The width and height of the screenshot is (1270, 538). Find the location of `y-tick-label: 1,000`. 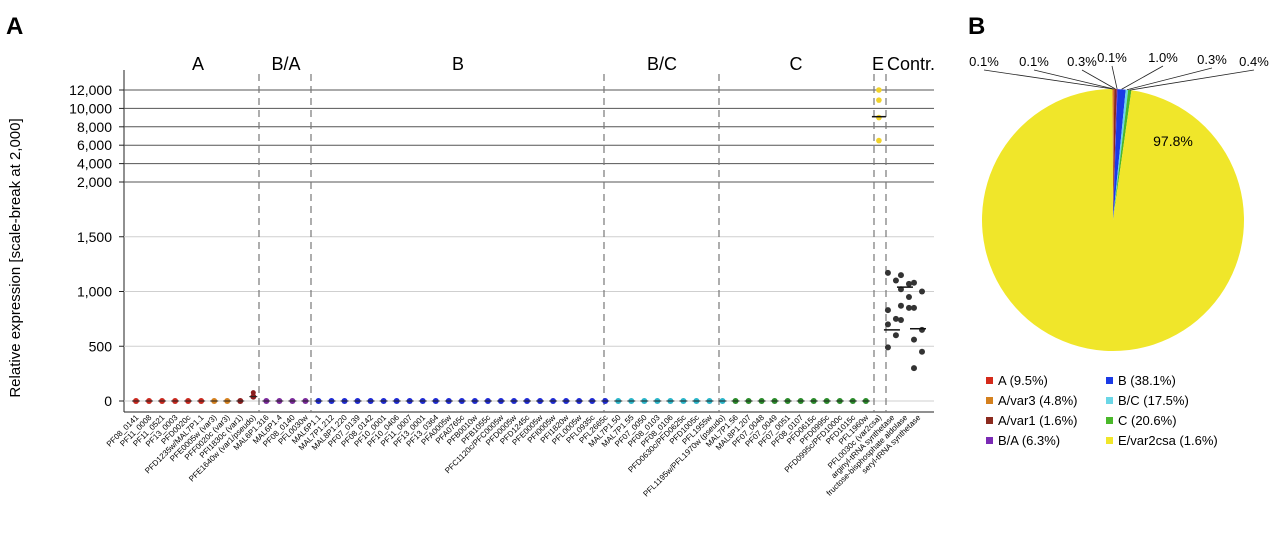

y-tick-label: 1,000 is located at coordinates (94, 292).